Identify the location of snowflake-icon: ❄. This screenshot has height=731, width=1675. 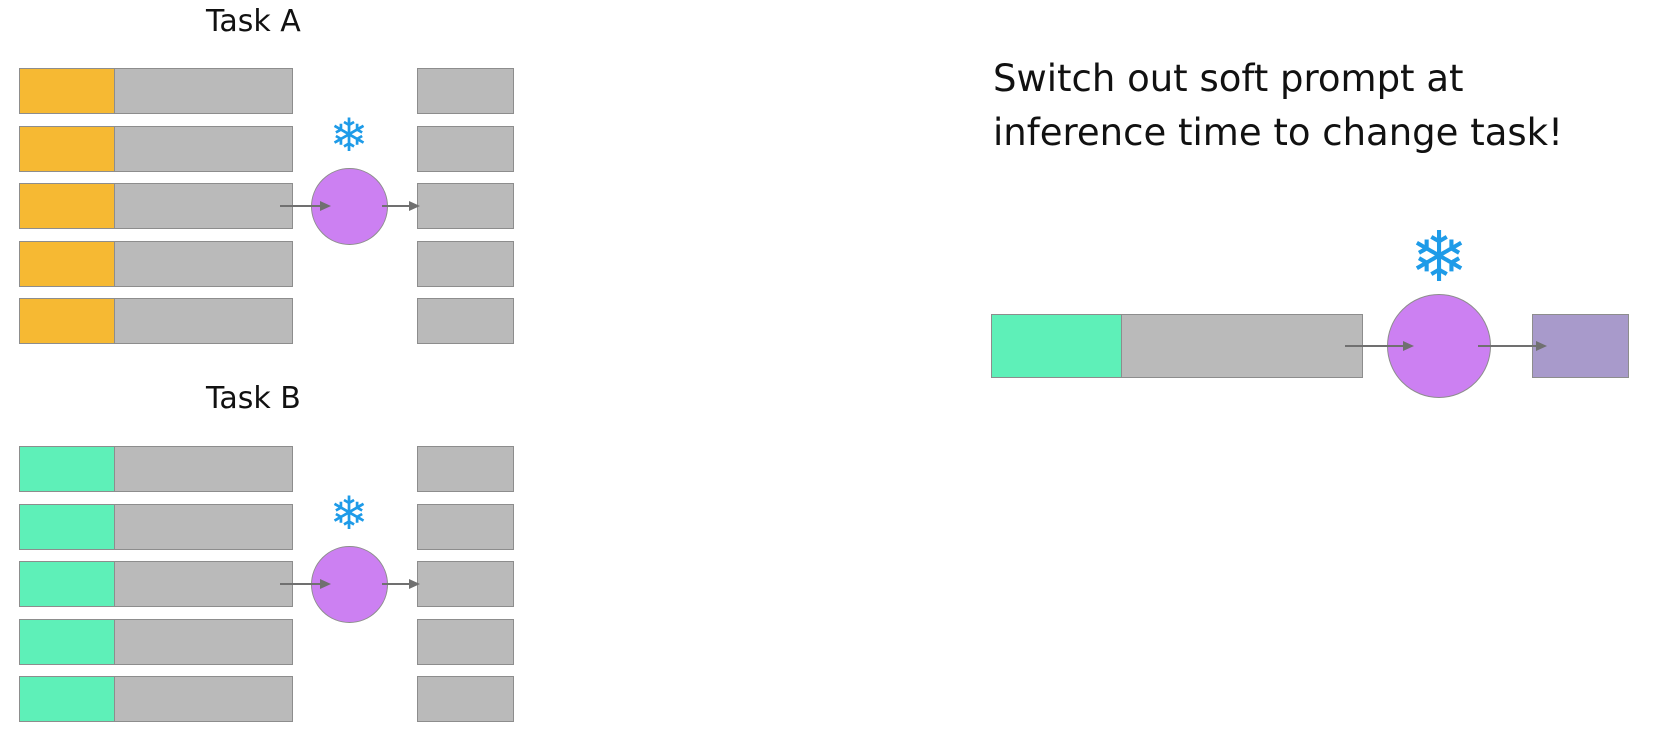
(1439, 257).